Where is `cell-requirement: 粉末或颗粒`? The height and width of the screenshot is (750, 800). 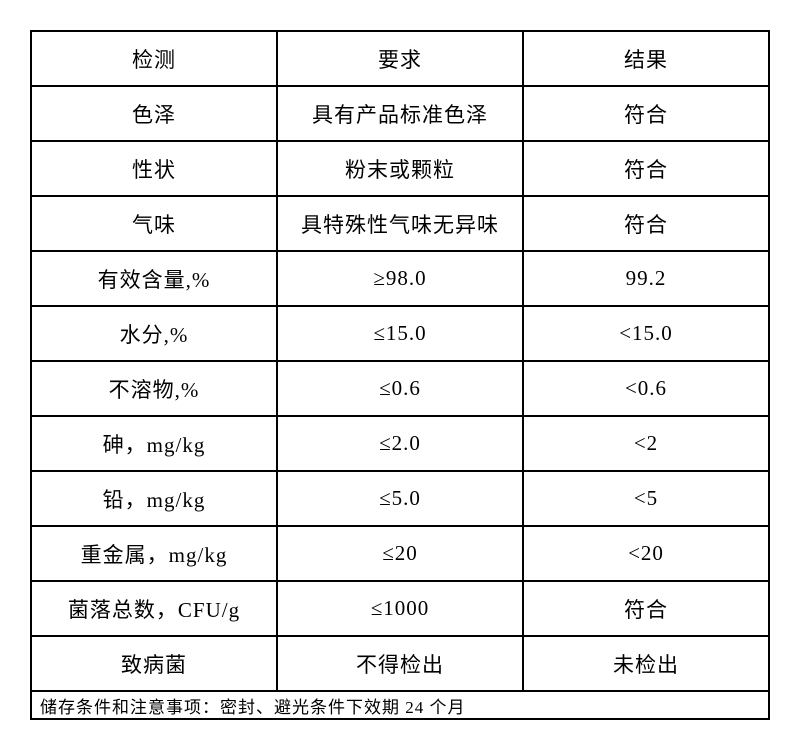
cell-requirement: 粉末或颗粒 is located at coordinates (400, 168).